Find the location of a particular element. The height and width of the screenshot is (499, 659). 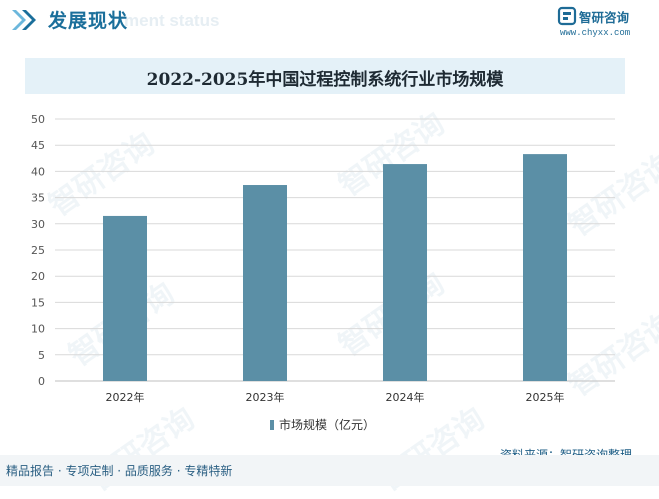

y-tick-label: 35 is located at coordinates (38, 198).